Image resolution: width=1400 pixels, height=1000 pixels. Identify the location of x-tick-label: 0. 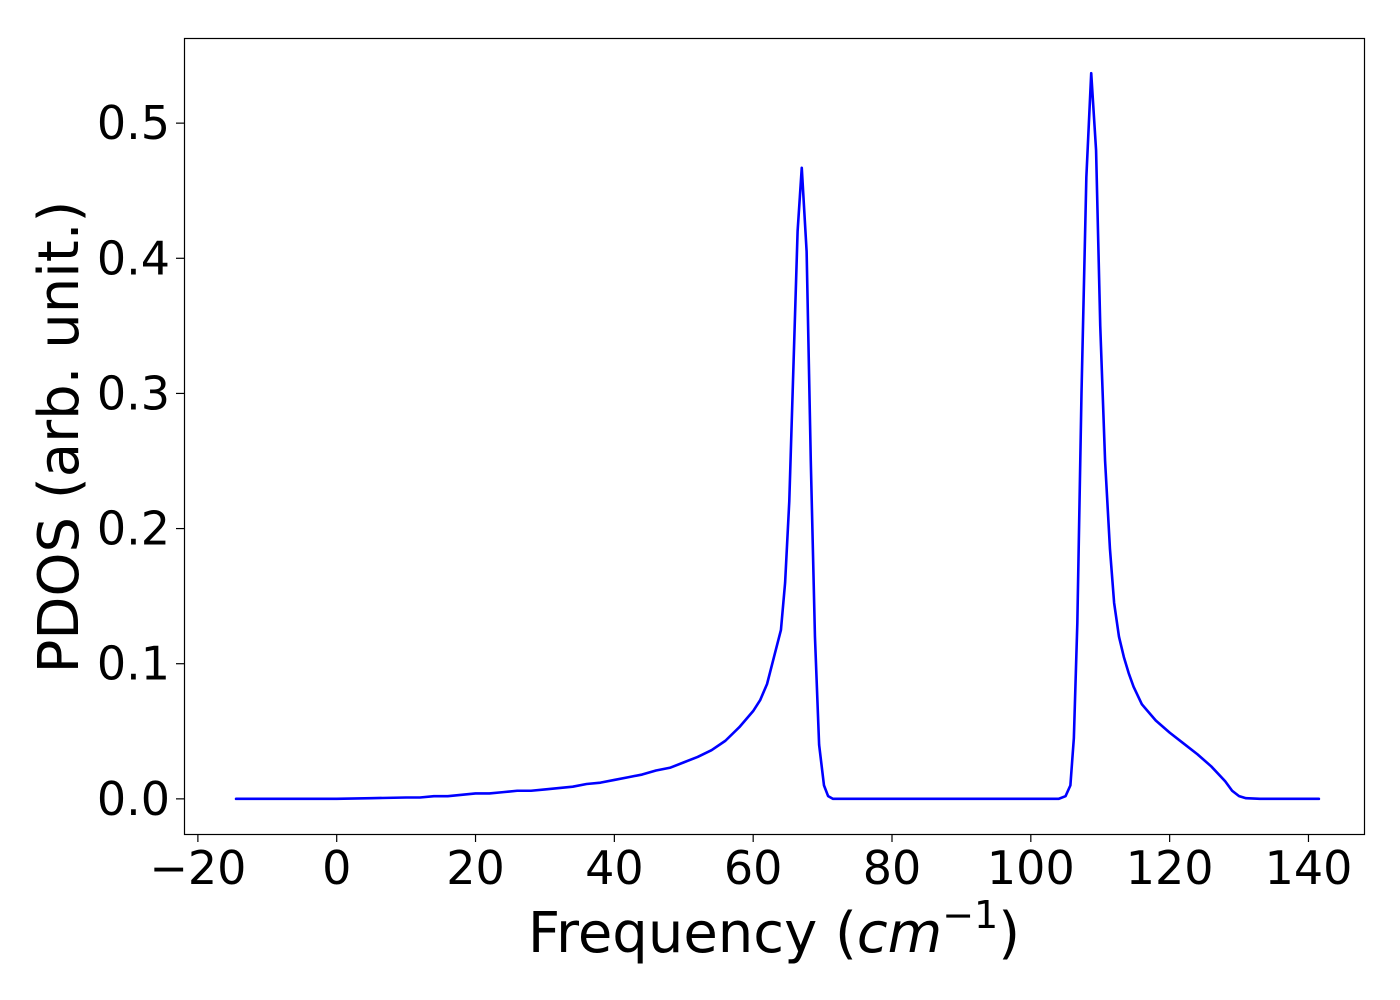
(336, 868).